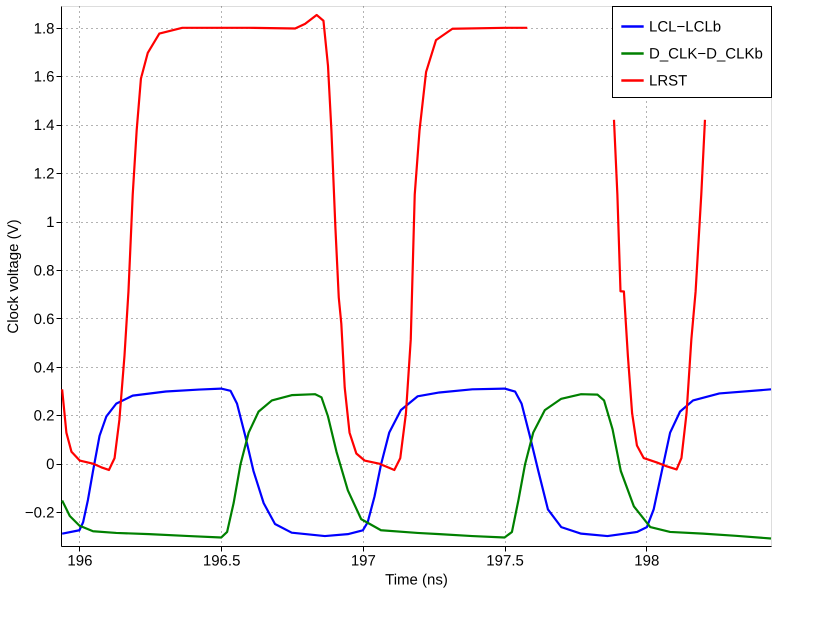  I want to click on x-tick-label: 197.5, so click(505, 561).